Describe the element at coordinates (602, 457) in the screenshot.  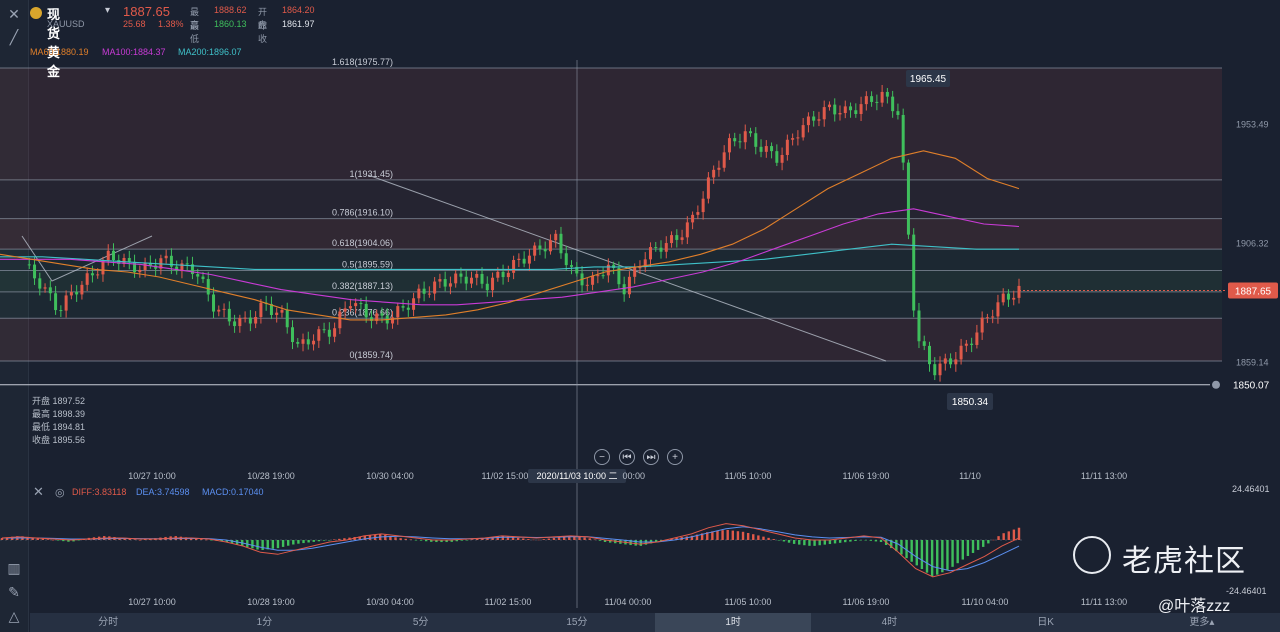
I see `zoom-out-button: −` at that location.